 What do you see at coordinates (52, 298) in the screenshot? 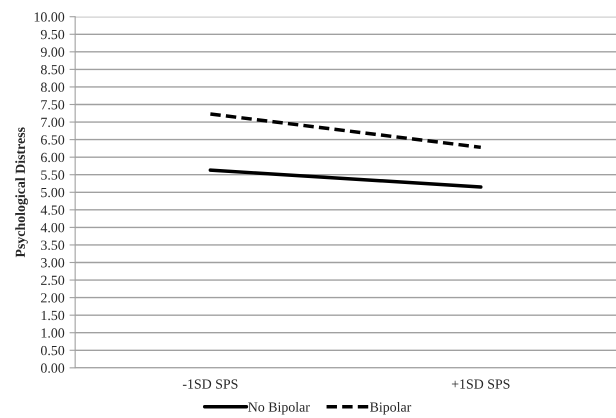
I see `y-tick-label: 2.00` at bounding box center [52, 298].